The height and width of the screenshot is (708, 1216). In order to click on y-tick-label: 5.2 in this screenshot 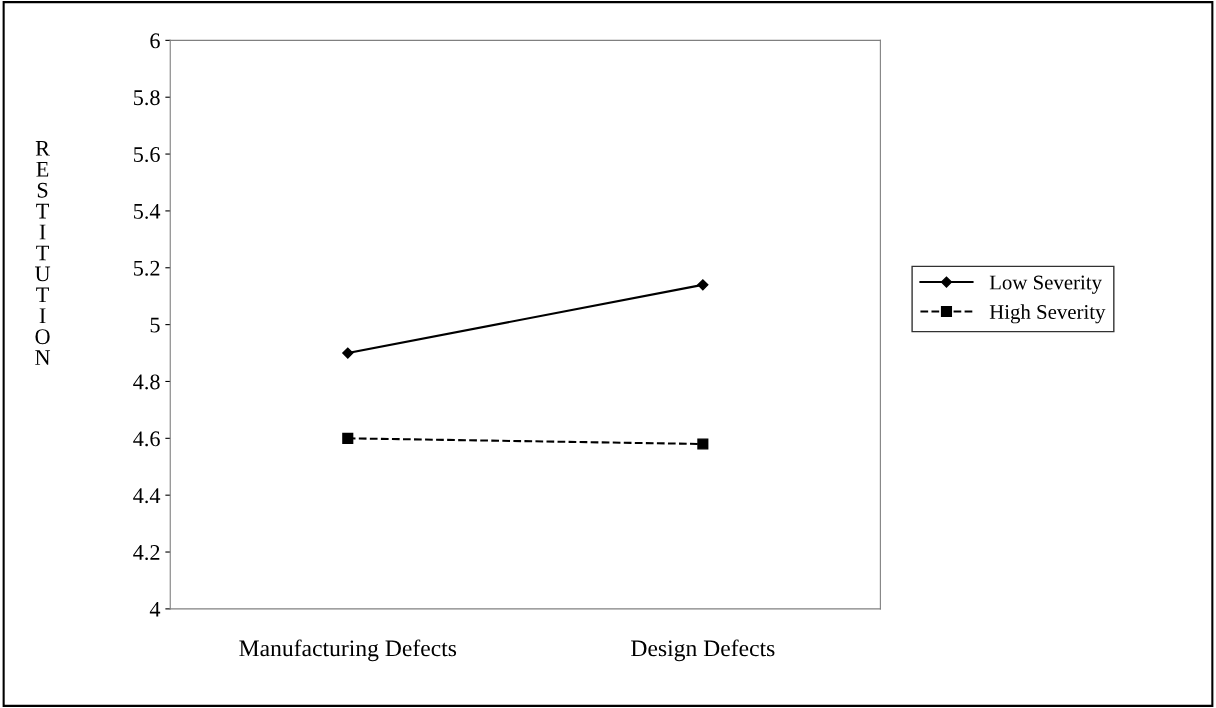, I will do `click(147, 268)`.